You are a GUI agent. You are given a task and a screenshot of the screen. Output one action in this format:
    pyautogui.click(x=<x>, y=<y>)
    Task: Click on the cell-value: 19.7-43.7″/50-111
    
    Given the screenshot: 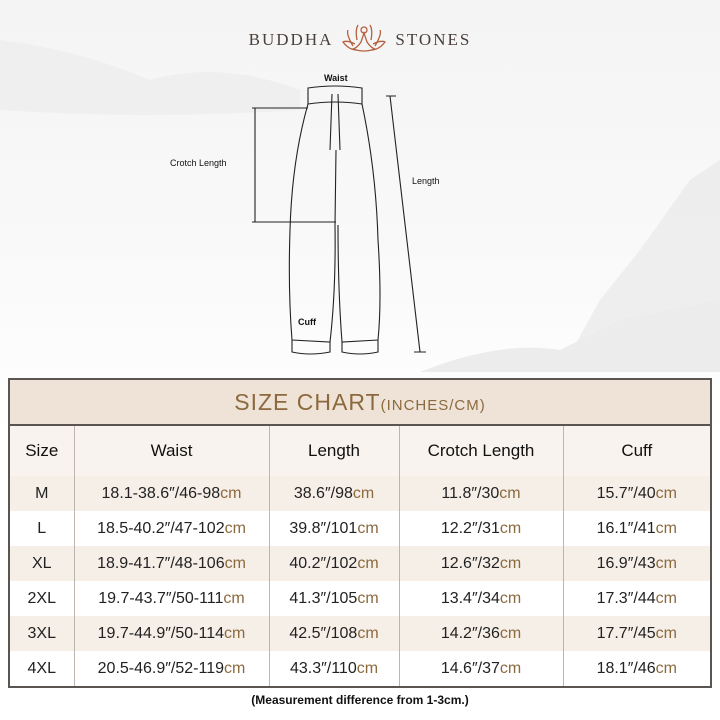 What is the action you would take?
    pyautogui.click(x=161, y=598)
    